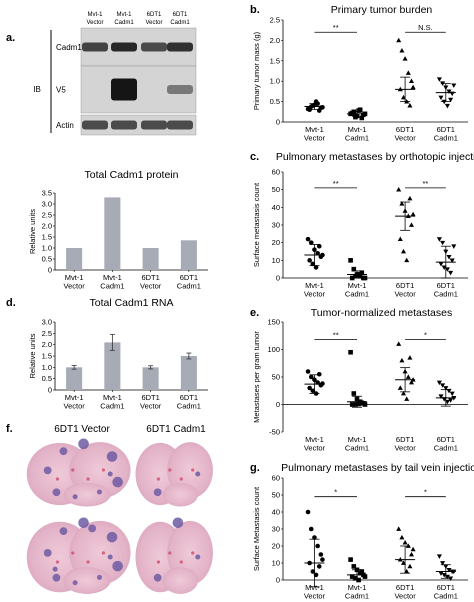 This screenshot has width=474, height=602. Describe the element at coordinates (47, 237) in the screenshot. I see `y-tick-label: 1.5` at that location.